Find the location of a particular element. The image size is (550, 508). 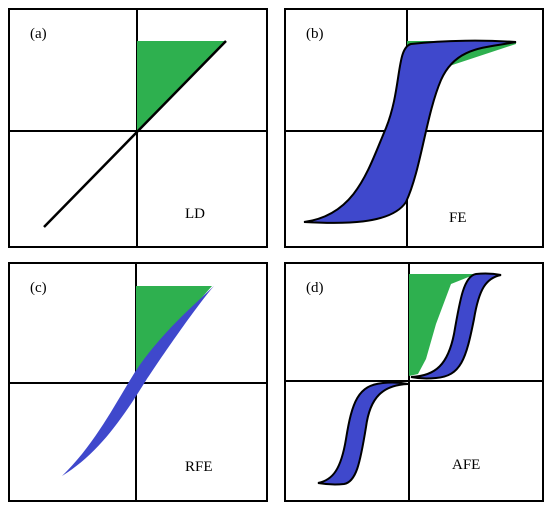

polarization-line is located at coordinates (135, 134).